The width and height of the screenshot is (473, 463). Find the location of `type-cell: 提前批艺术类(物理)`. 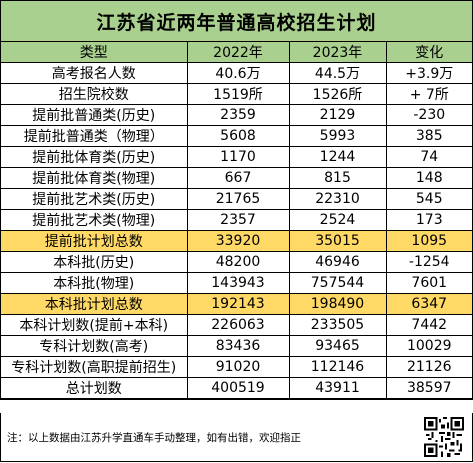

type-cell: 提前批艺术类(物理) is located at coordinates (94, 220).